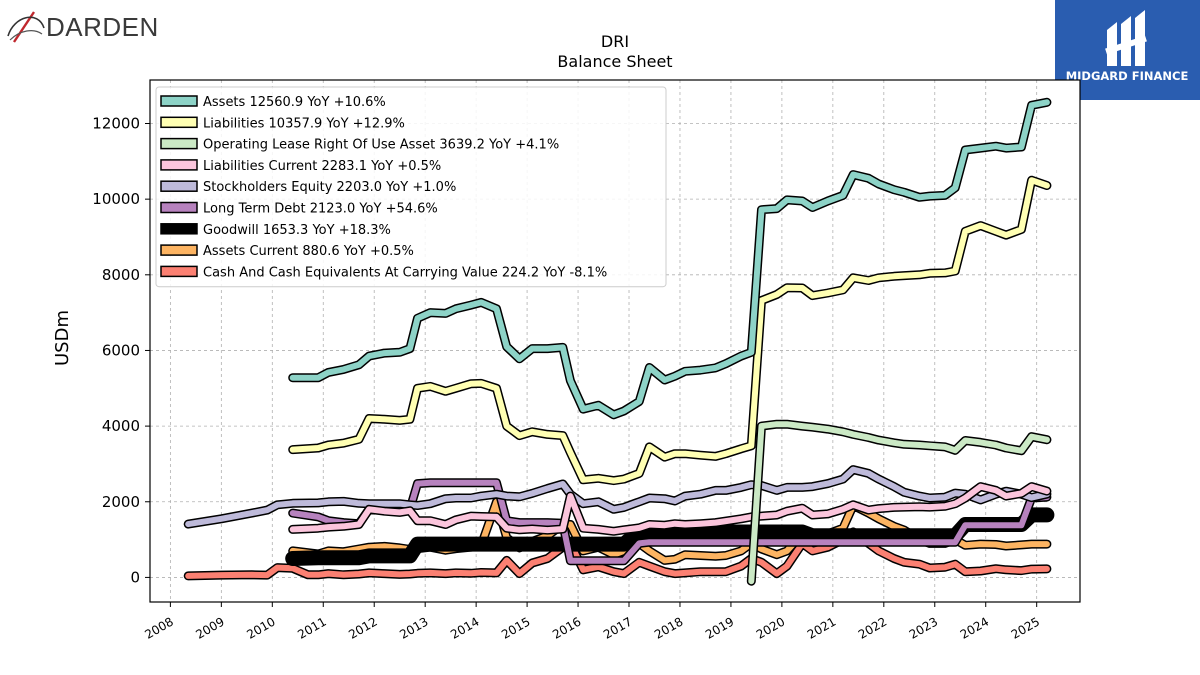  Describe the element at coordinates (1127, 76) in the screenshot. I see `brand-logo-text: MIDGARD FINANCE` at that location.